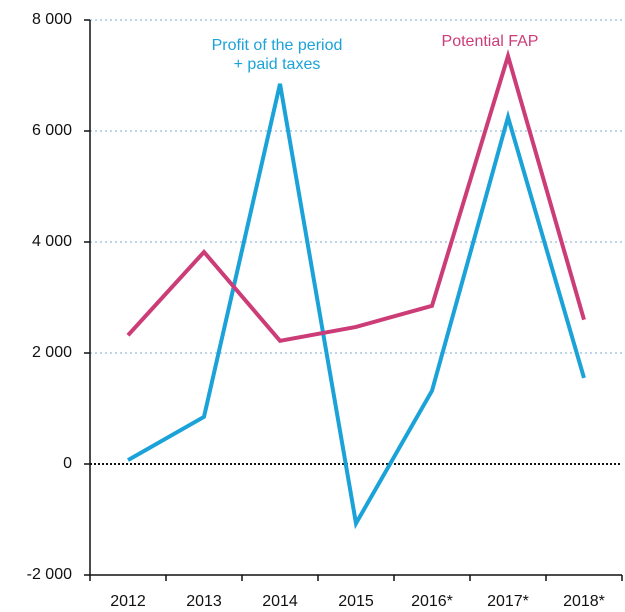 This screenshot has width=625, height=612. What do you see at coordinates (204, 601) in the screenshot?
I see `x-tick-label: 2013` at bounding box center [204, 601].